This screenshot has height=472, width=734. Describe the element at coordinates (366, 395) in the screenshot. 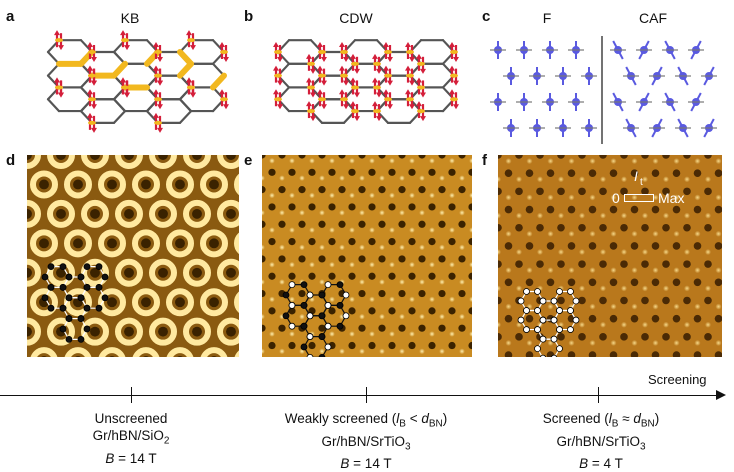

I see `axis-tick-weakly-screened` at that location.